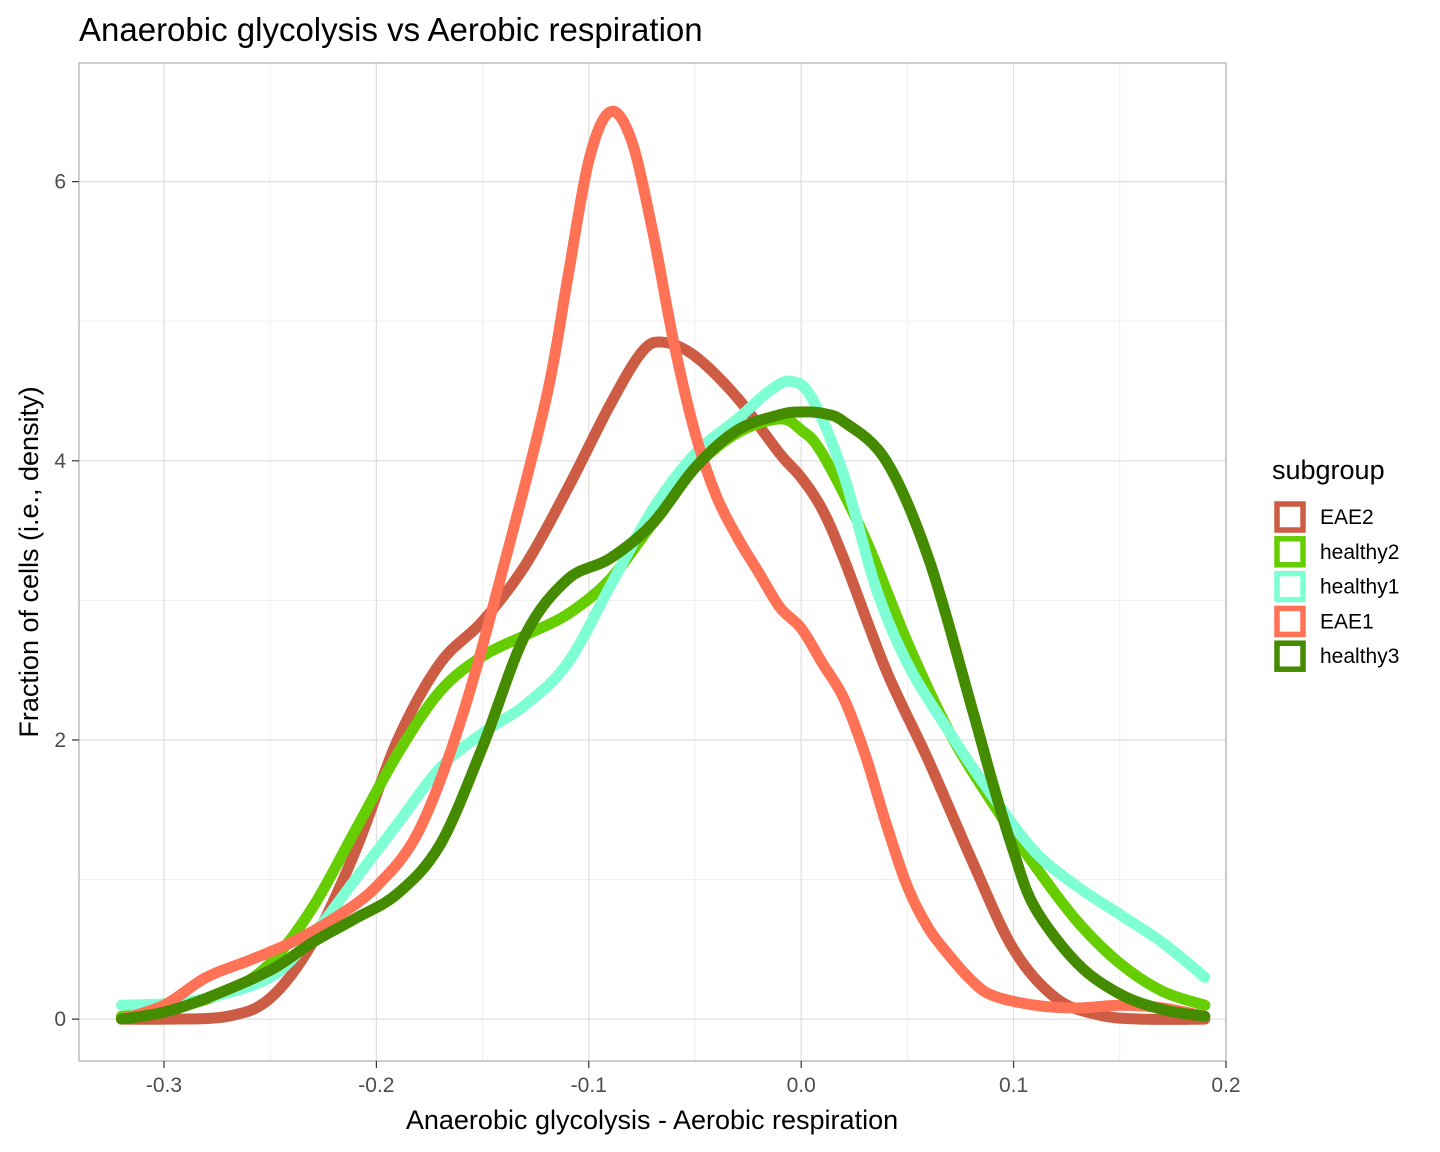 The image size is (1440, 1152). What do you see at coordinates (589, 1085) in the screenshot?
I see `x-tick-label: -0.1` at bounding box center [589, 1085].